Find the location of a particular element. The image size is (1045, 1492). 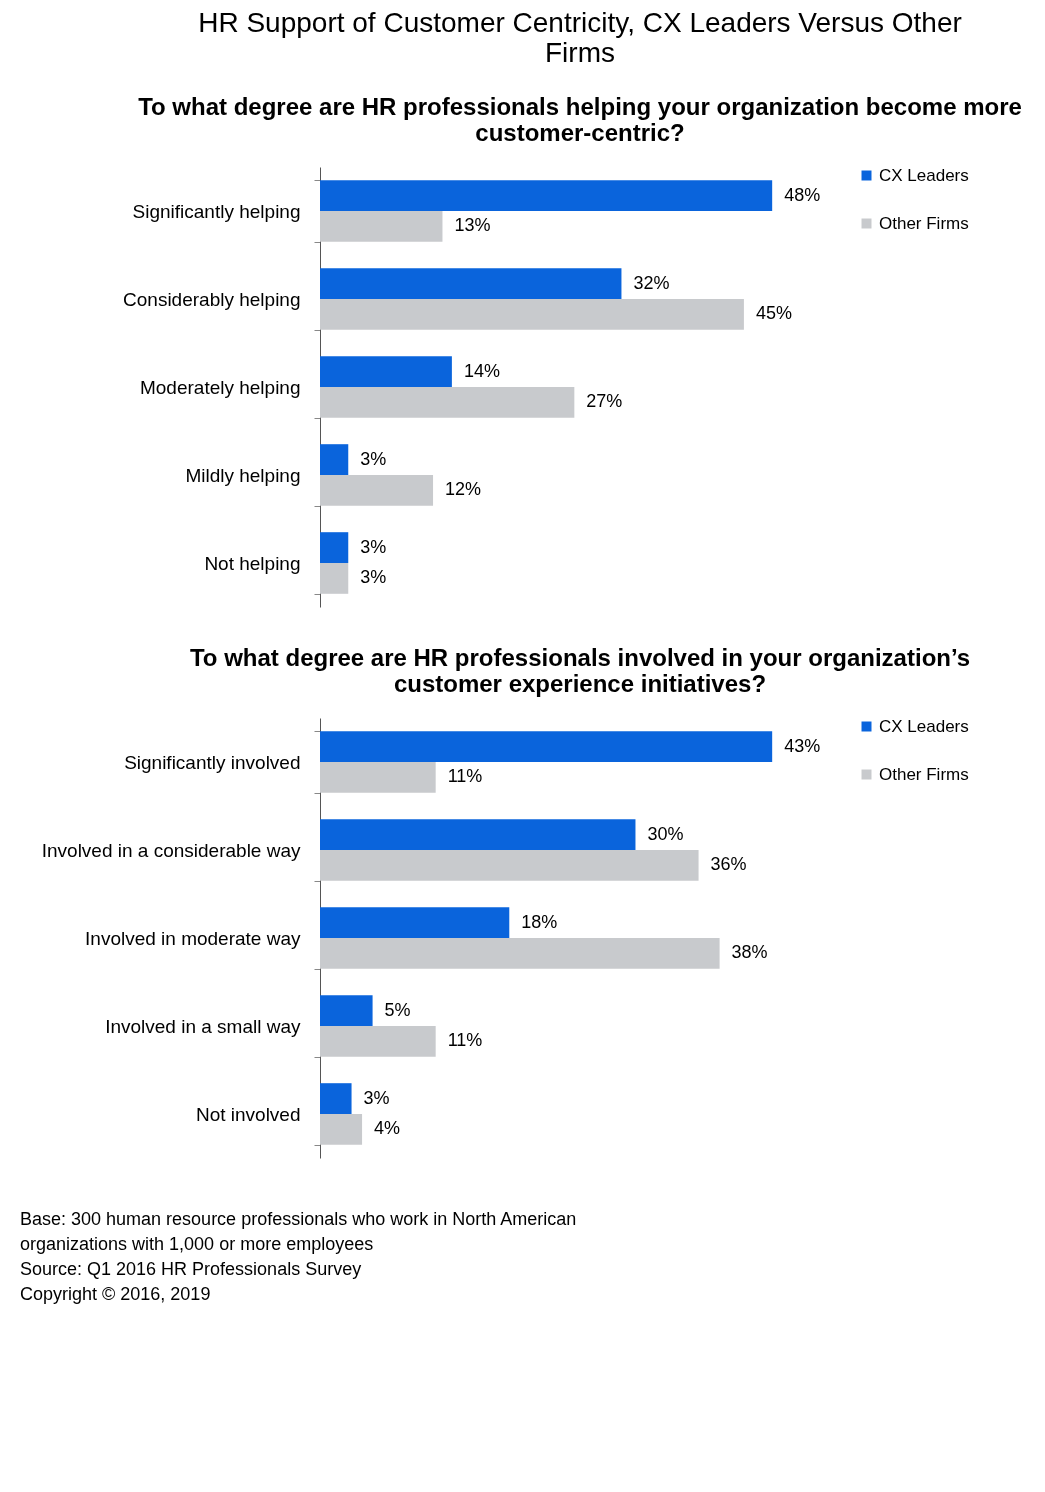

y-tick-label: Not helping is located at coordinates (252, 563).